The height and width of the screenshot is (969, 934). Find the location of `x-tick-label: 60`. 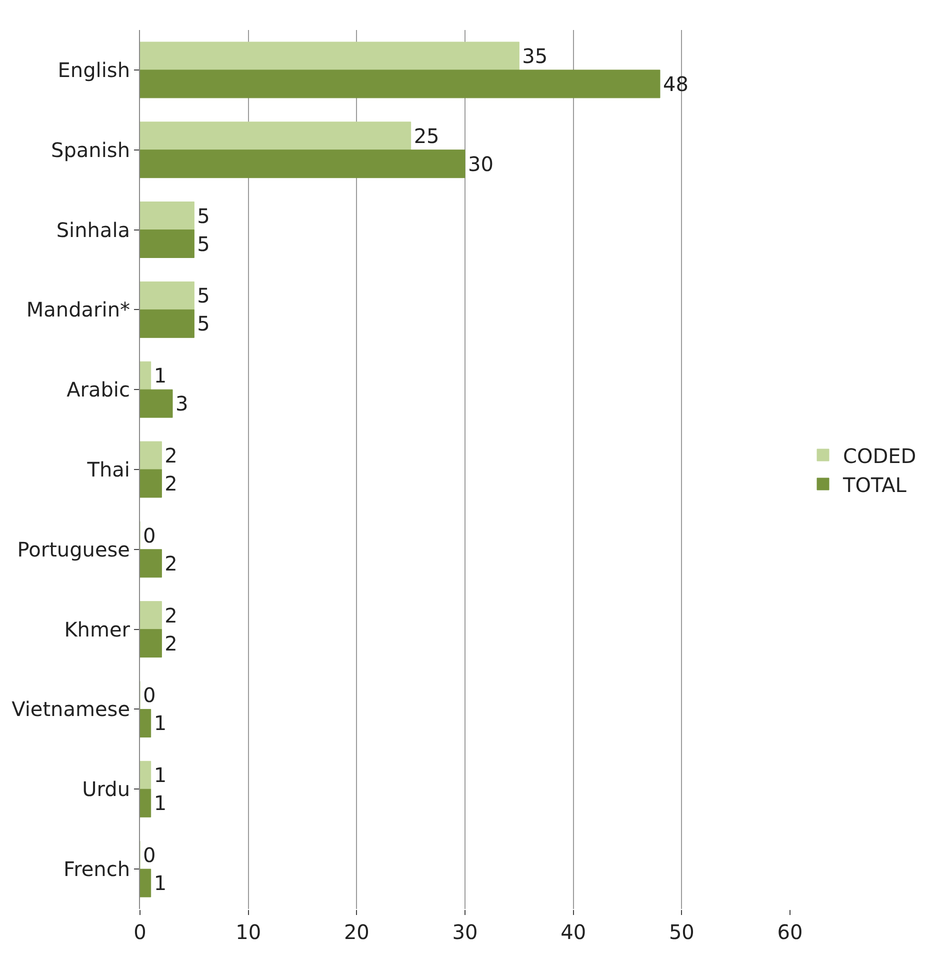

x-tick-label: 60 is located at coordinates (790, 932).